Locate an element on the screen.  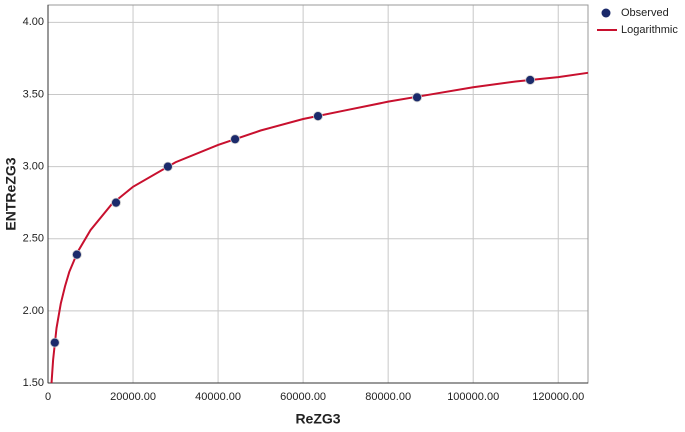
x-tick-label: 100000.00 is located at coordinates (473, 397).